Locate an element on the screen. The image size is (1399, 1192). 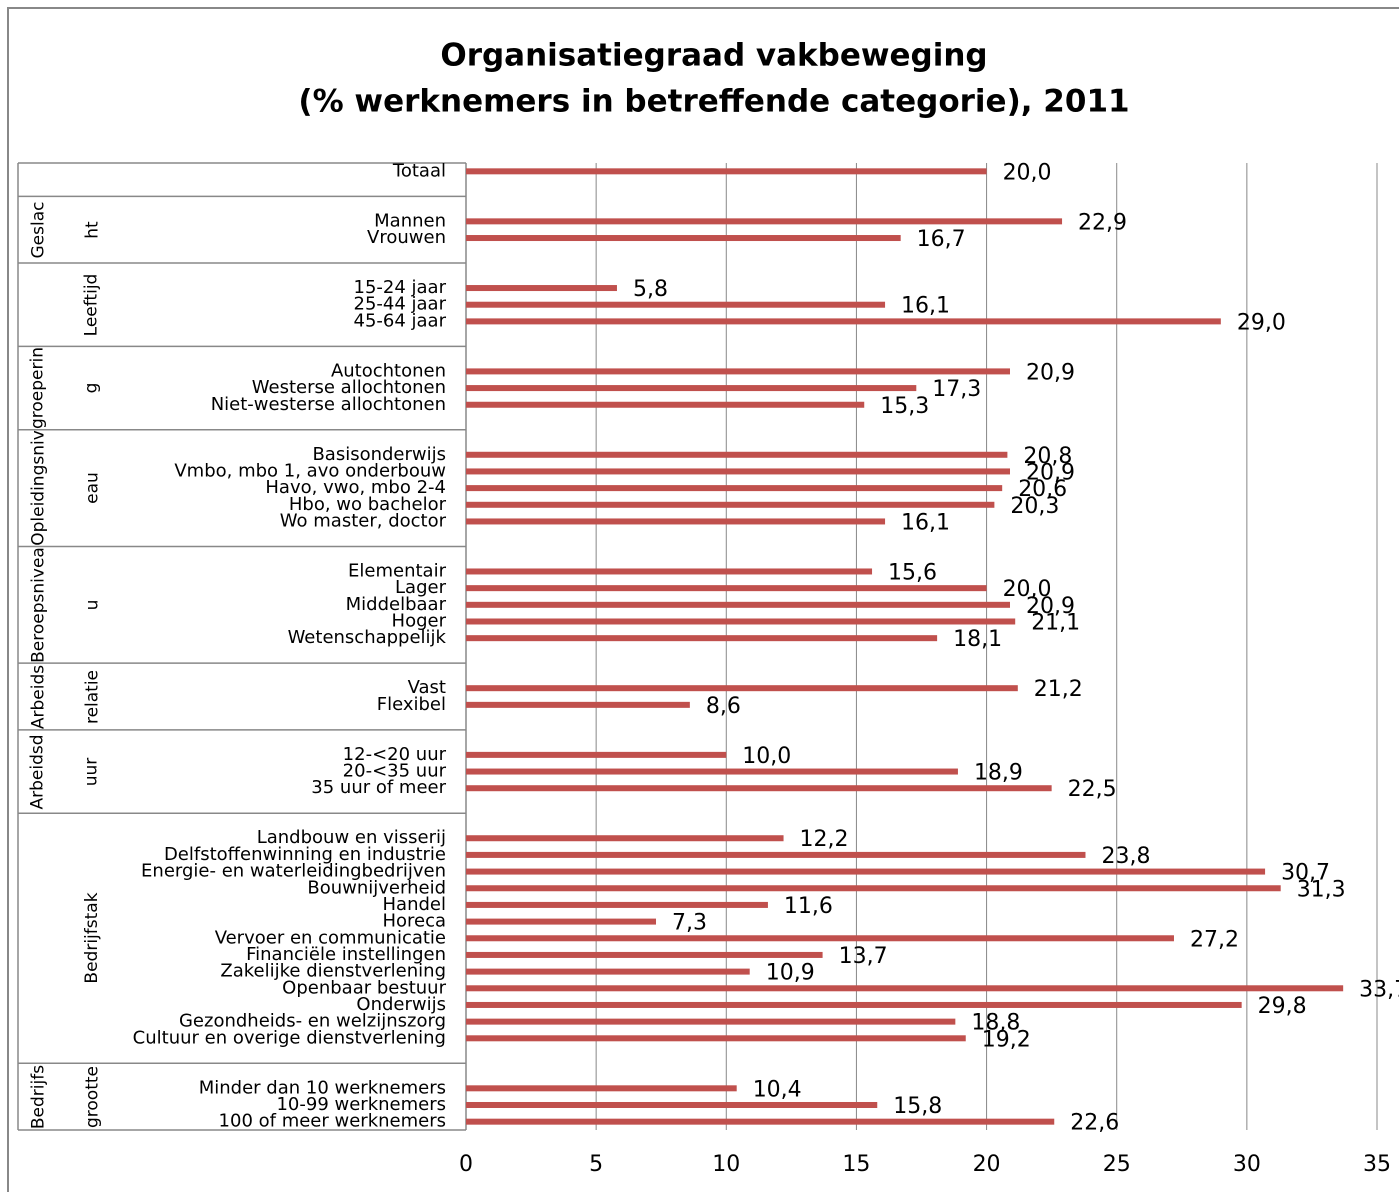
category-label: Horeca is located at coordinates (414, 921).